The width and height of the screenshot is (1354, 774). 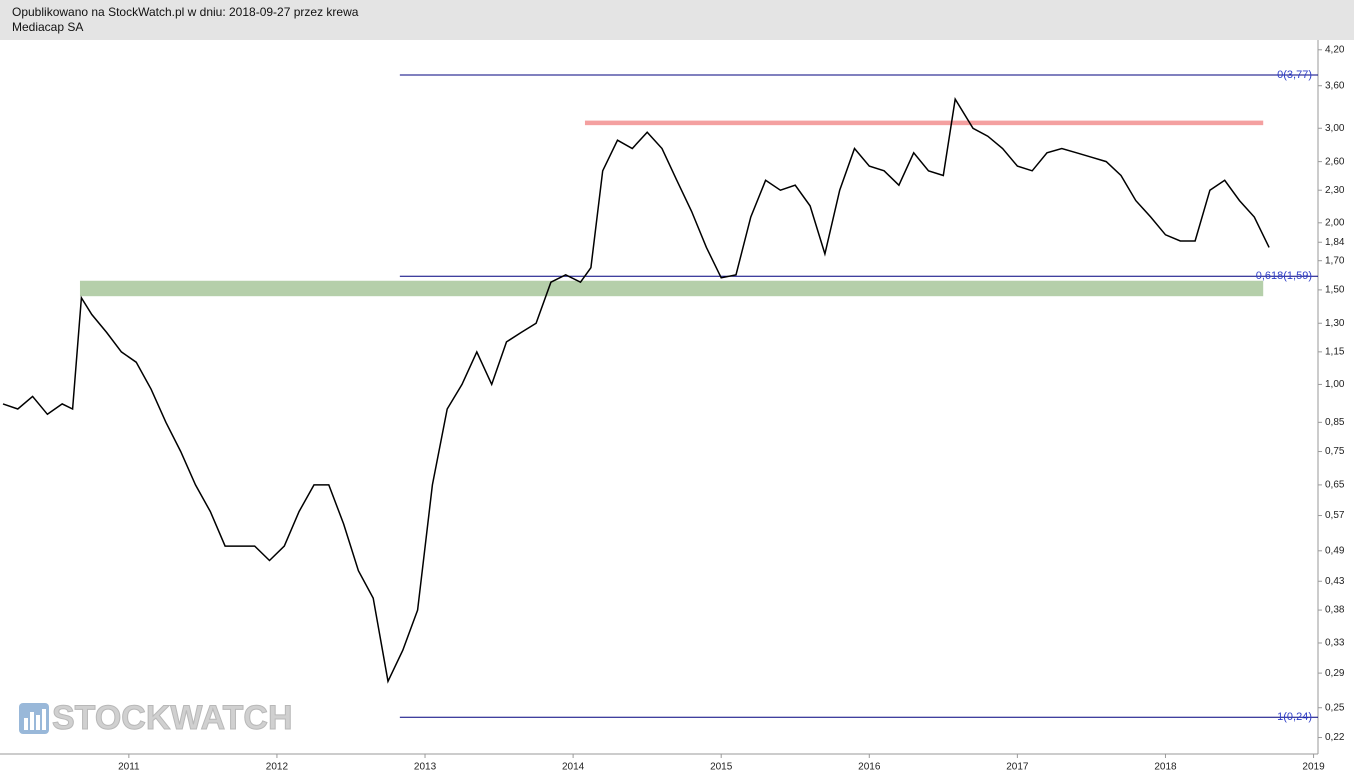 I want to click on x-tick-label: 2019, so click(x=1313, y=767).